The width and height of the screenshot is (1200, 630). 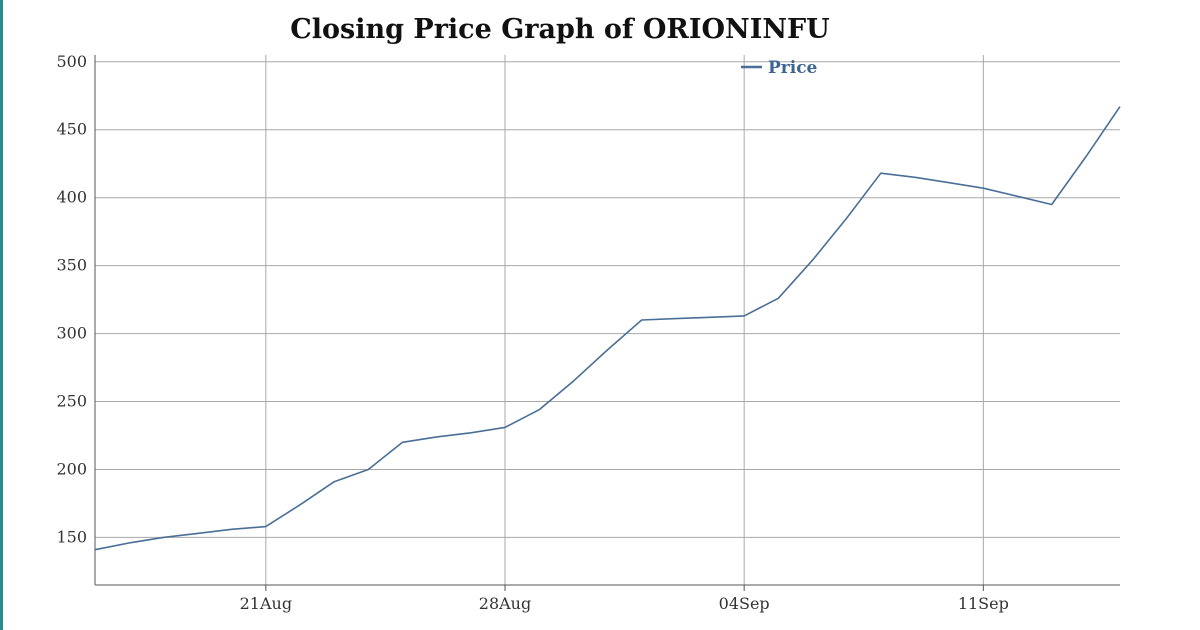 I want to click on x-tick-label-21Aug: 21Aug, so click(x=266, y=603).